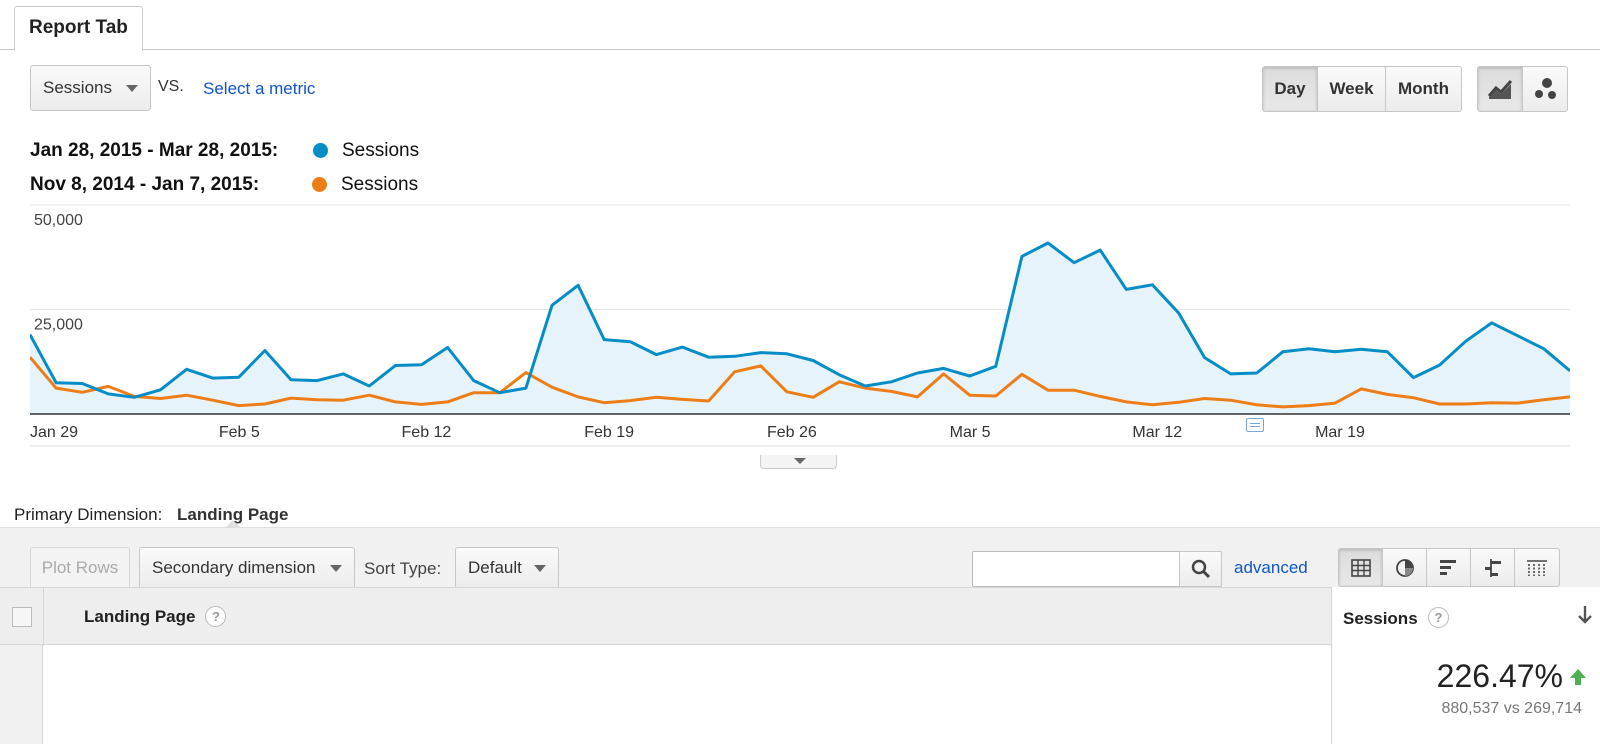  I want to click on metric-dropdown: Sessions, so click(90, 88).